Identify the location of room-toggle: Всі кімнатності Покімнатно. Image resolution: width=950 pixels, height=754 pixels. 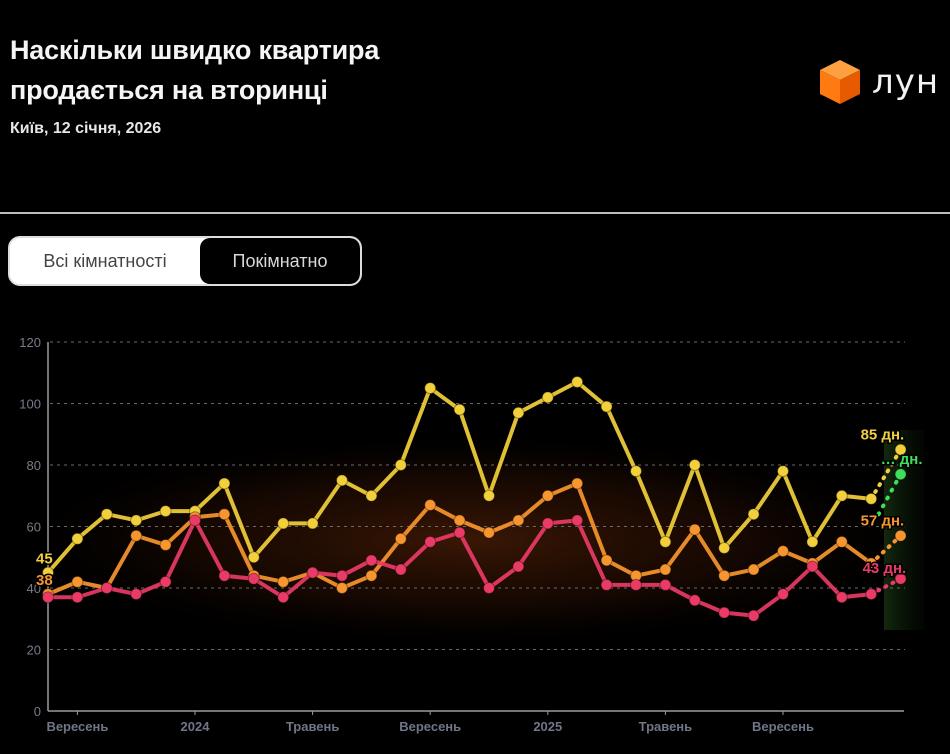
(185, 261).